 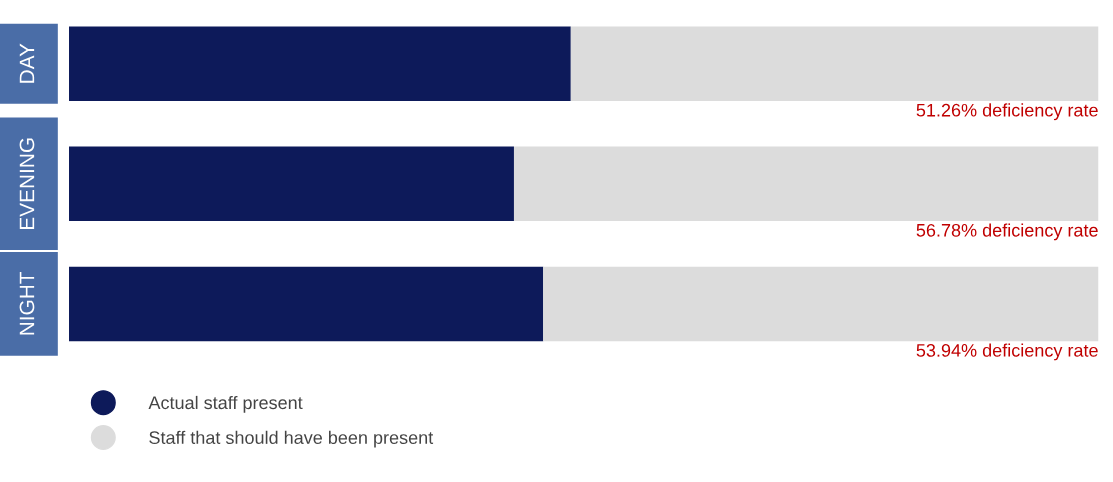 I want to click on data-label: 51.26% deficiency rate, so click(x=1007, y=112).